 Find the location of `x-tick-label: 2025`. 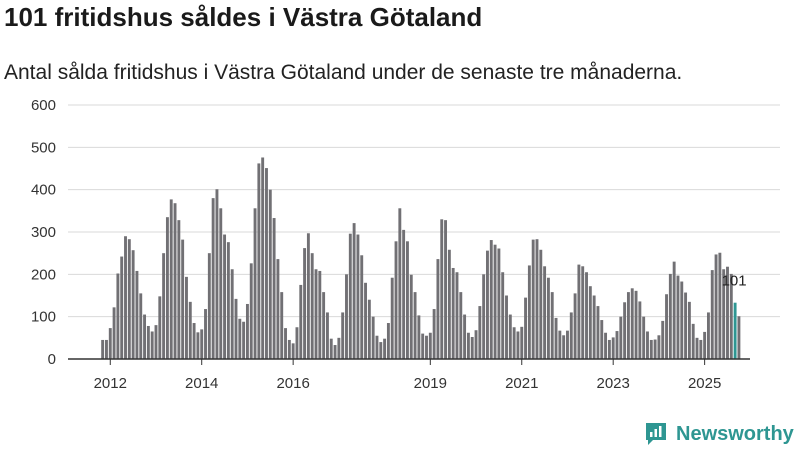

x-tick-label: 2025 is located at coordinates (704, 383).